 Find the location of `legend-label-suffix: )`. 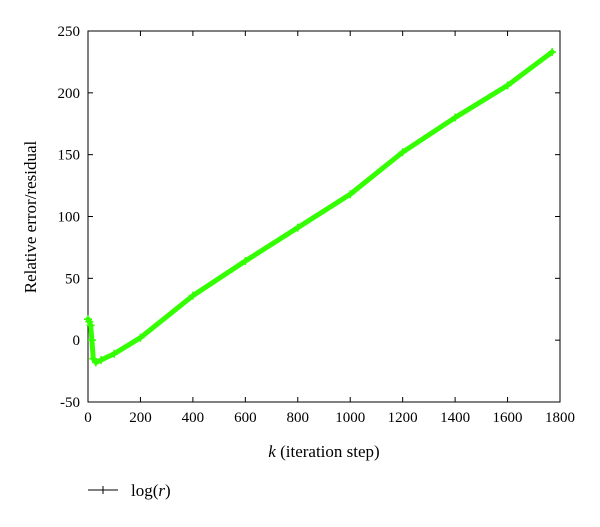

legend-label-suffix: ) is located at coordinates (168, 490).